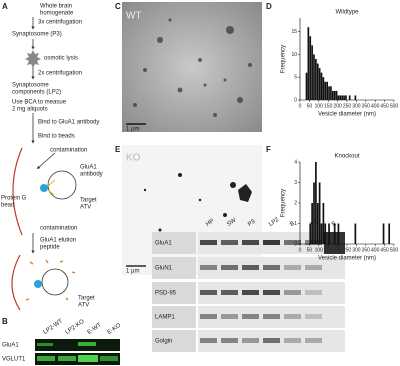 The width and height of the screenshot is (400, 366). Describe the element at coordinates (295, 183) in the screenshot. I see `y-tick-label: 3` at that location.